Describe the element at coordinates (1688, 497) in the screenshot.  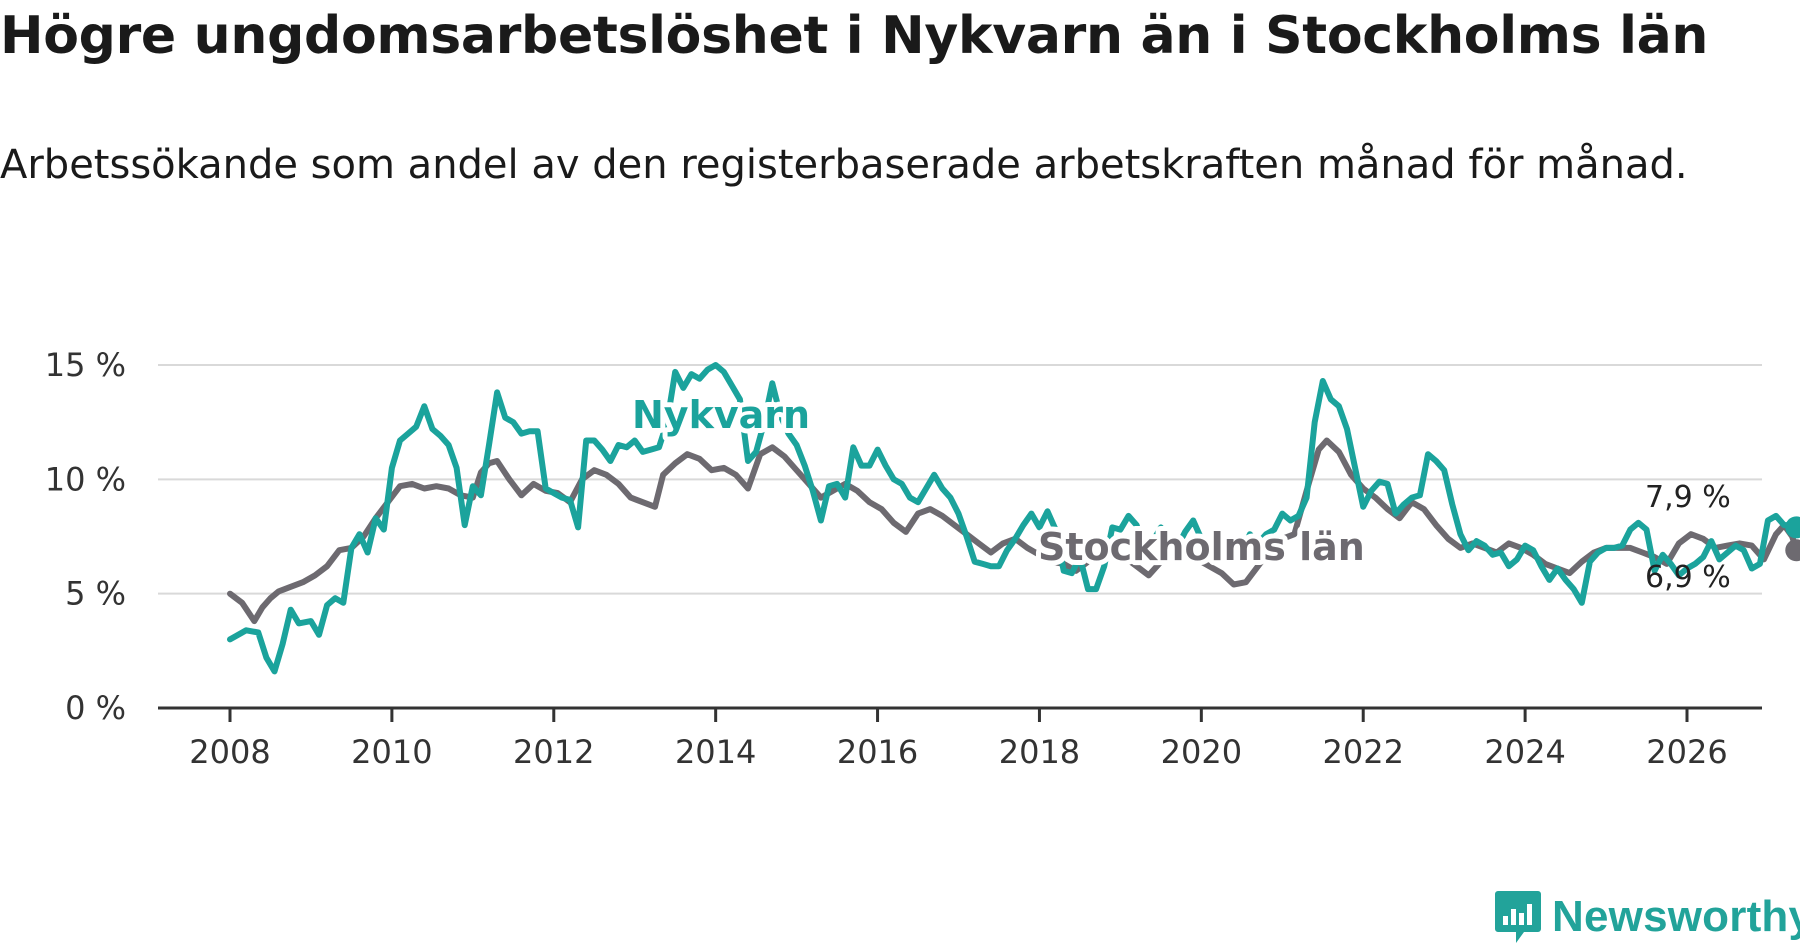
I see `end-label-nykvarn: 7,9 %` at that location.